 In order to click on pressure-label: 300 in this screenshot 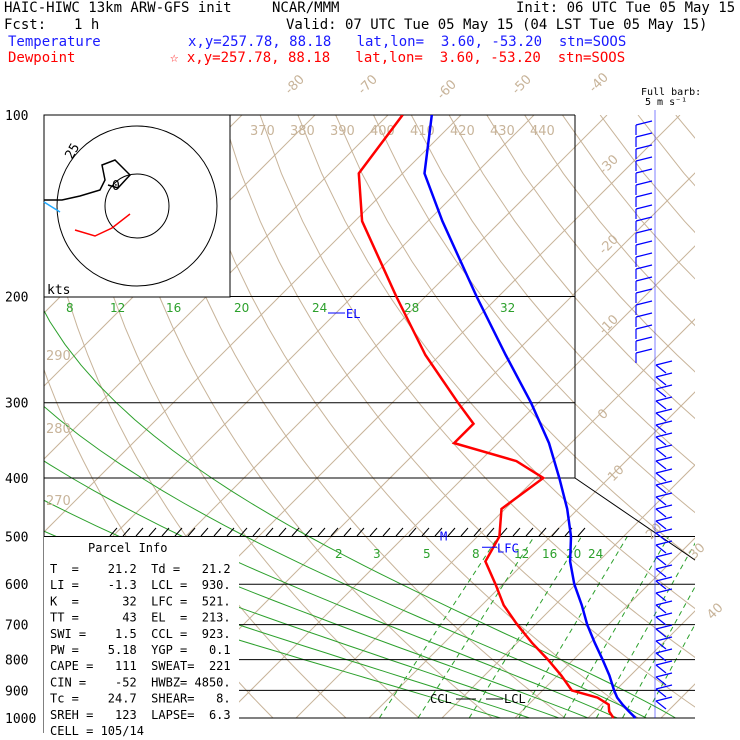, I will do `click(16, 404)`.